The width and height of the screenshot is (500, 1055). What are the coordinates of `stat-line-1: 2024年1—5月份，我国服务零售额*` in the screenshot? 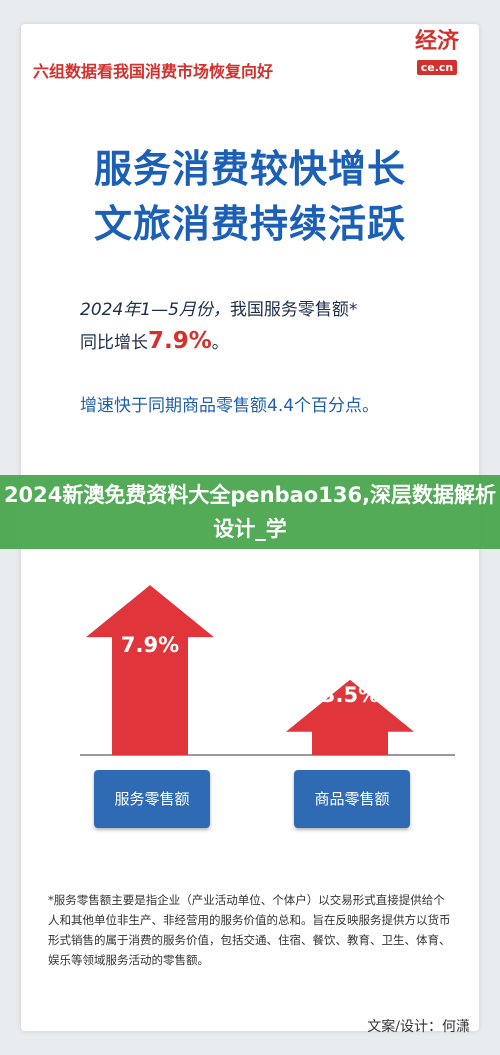 It's located at (218, 307).